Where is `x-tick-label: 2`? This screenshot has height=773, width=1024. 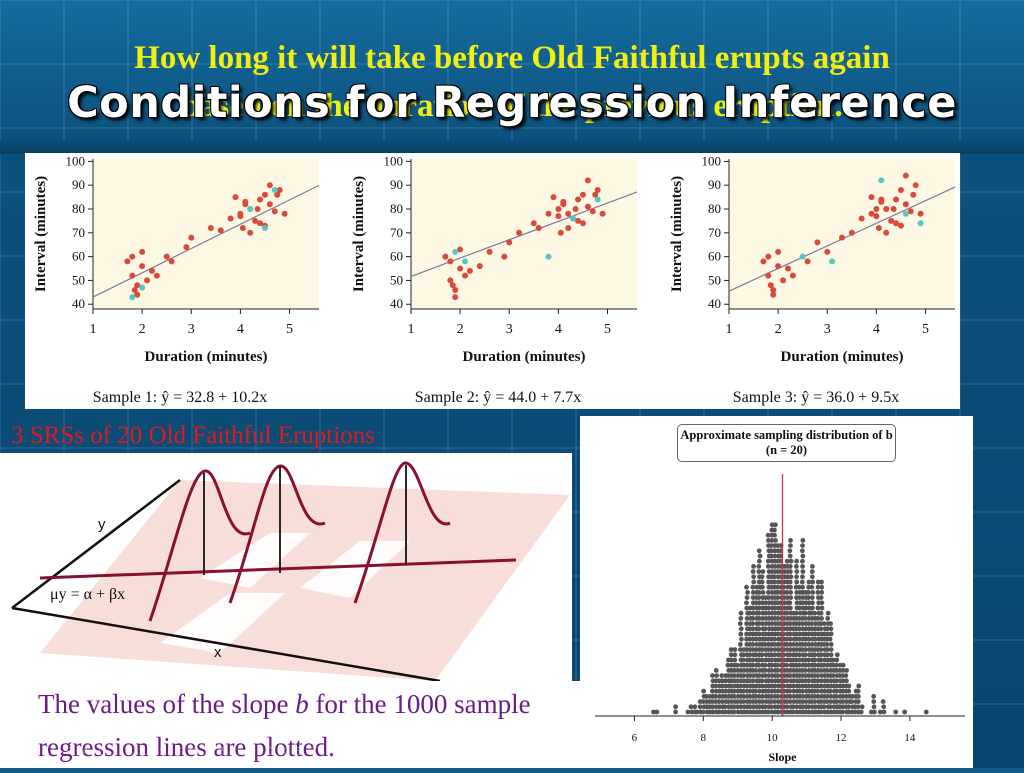 x-tick-label: 2 is located at coordinates (460, 329).